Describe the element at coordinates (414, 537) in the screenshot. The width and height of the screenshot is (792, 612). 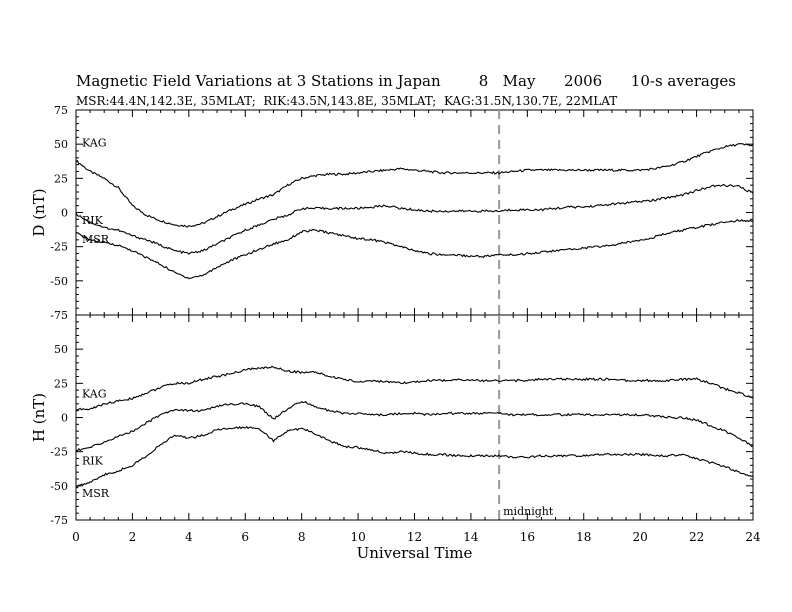
I see `x-tick-label: 12` at that location.